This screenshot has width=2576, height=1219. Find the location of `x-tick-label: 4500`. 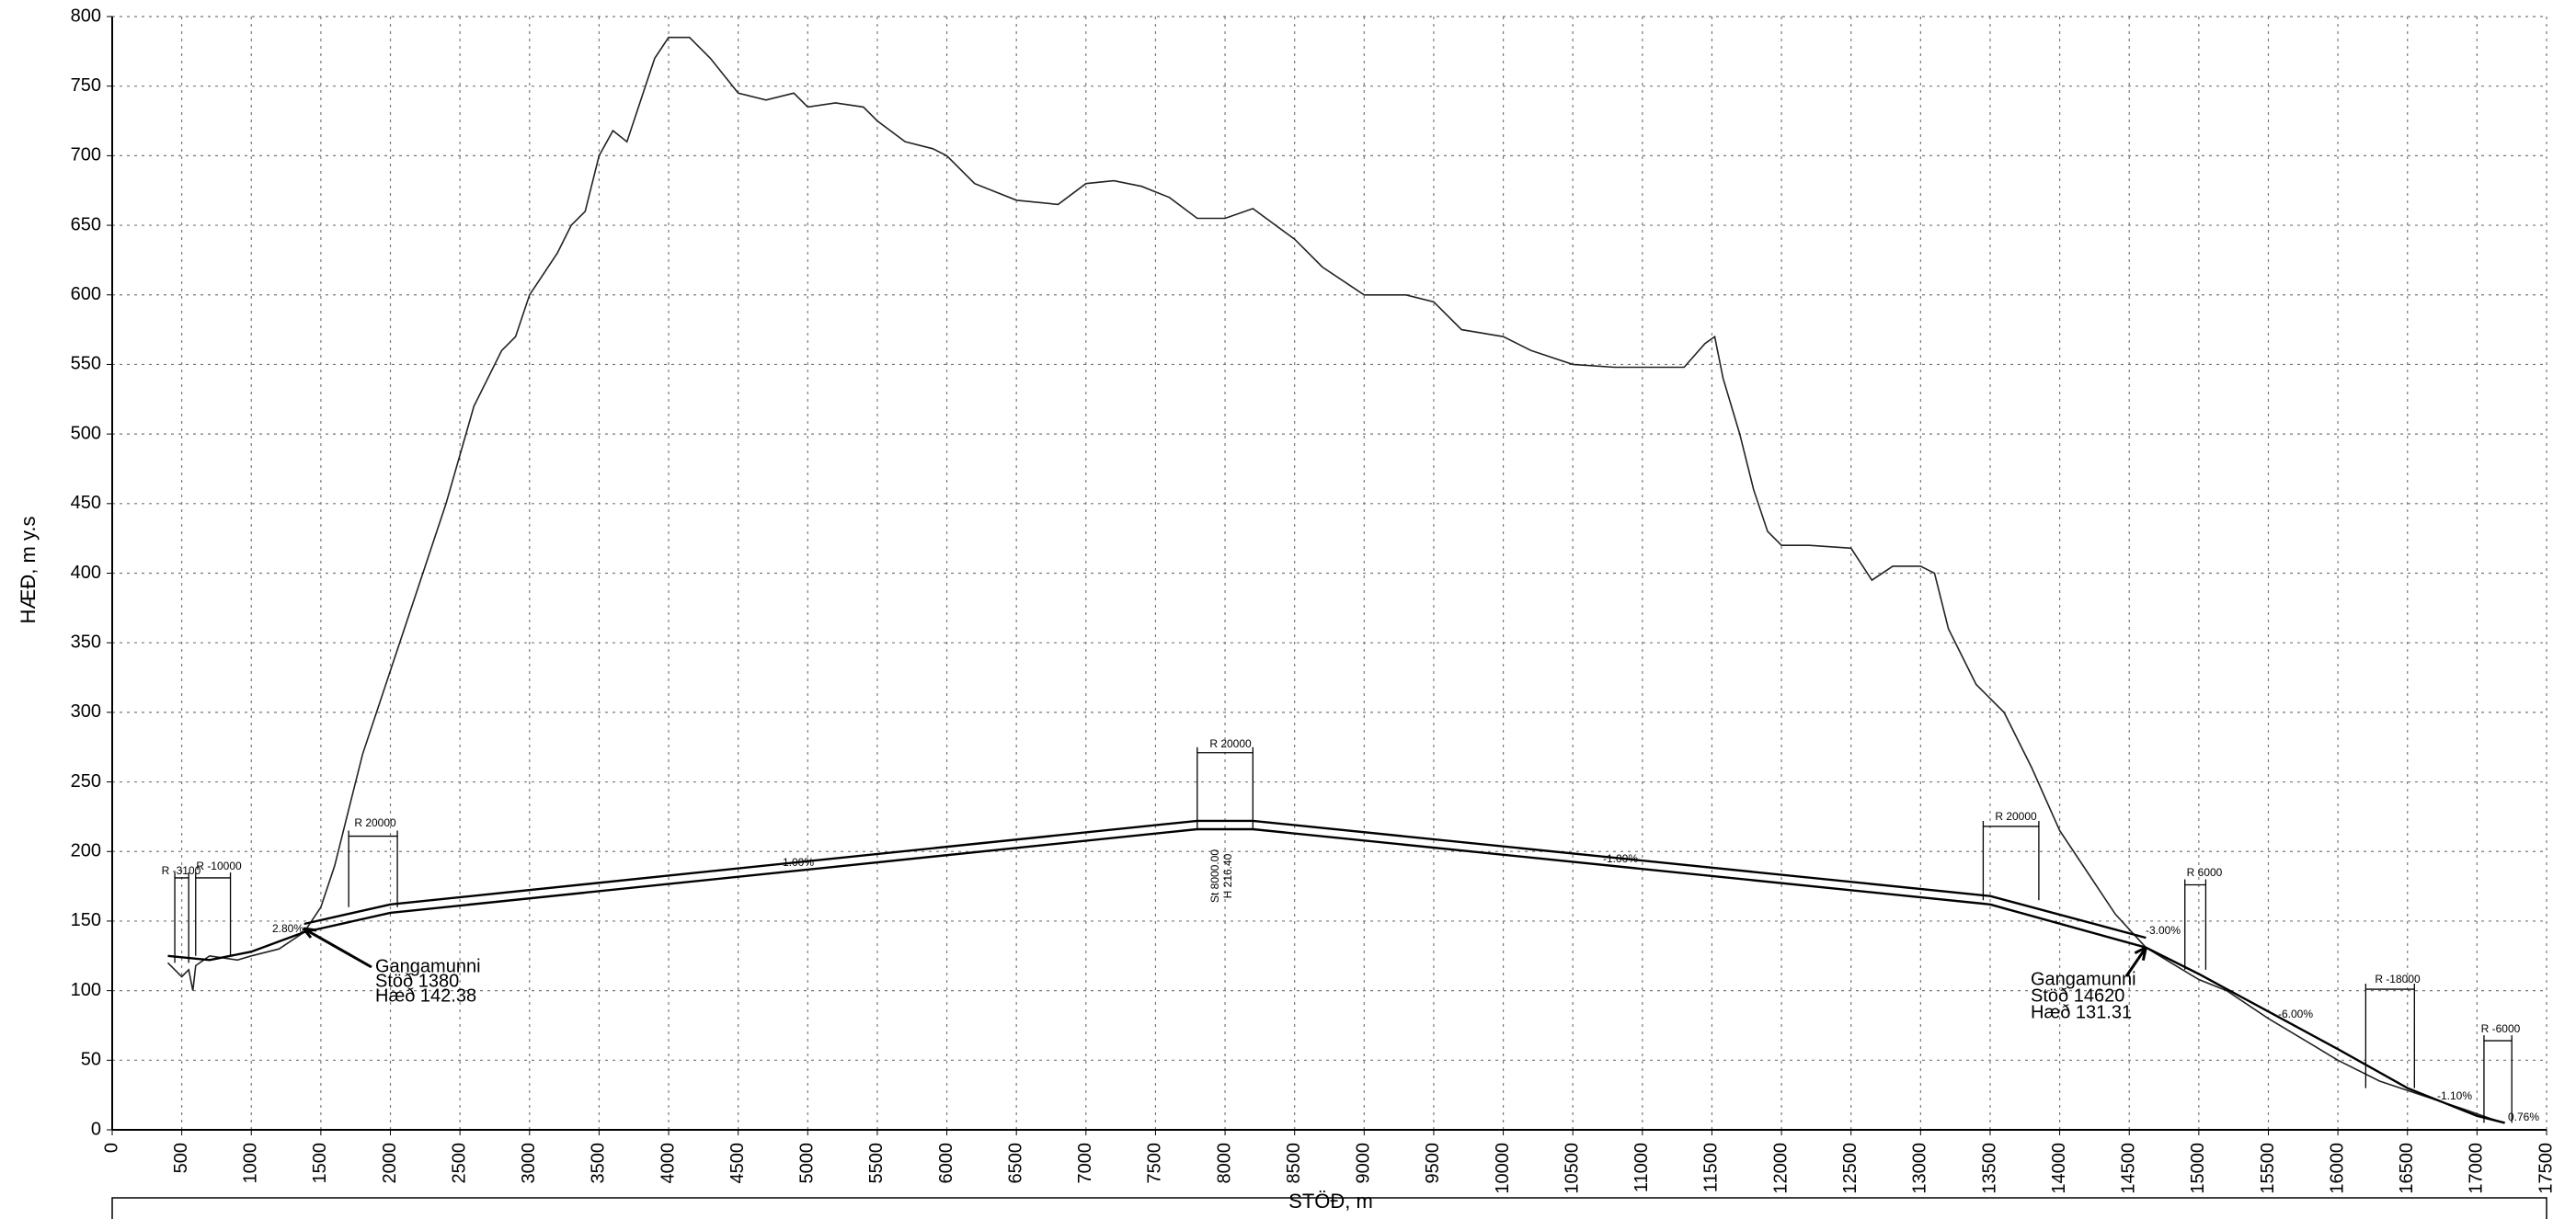

x-tick-label: 4500 is located at coordinates (737, 1163).